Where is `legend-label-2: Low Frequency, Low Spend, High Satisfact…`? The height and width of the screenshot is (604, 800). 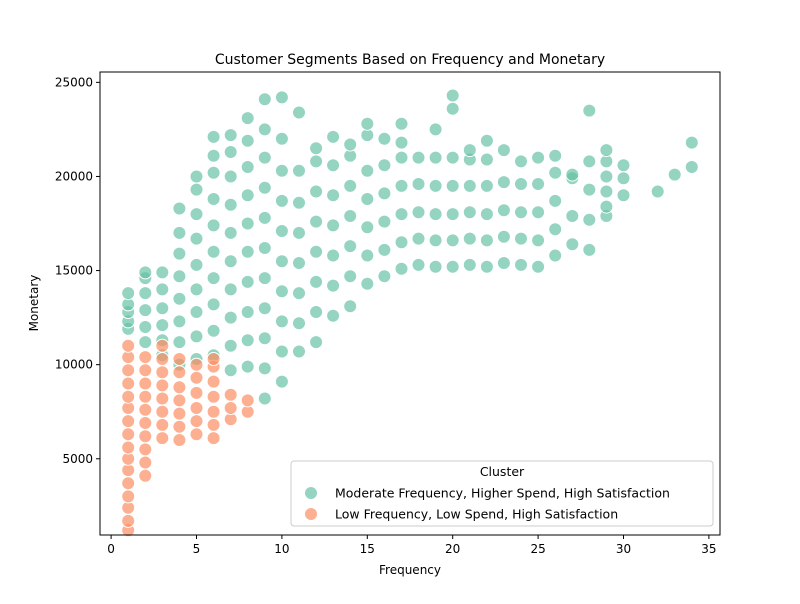 legend-label-2: Low Frequency, Low Spend, High Satisfact… is located at coordinates (476, 514).